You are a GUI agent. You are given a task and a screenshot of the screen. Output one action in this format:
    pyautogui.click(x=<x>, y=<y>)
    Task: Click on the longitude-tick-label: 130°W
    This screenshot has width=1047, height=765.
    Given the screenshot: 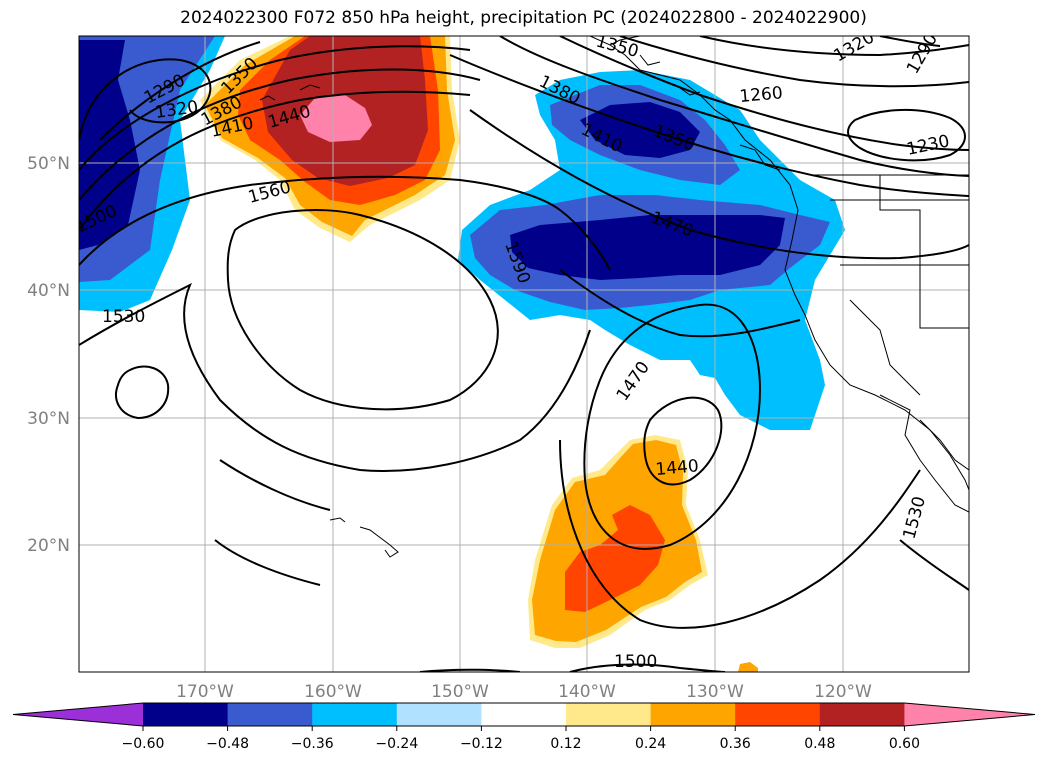 What is the action you would take?
    pyautogui.click(x=715, y=692)
    